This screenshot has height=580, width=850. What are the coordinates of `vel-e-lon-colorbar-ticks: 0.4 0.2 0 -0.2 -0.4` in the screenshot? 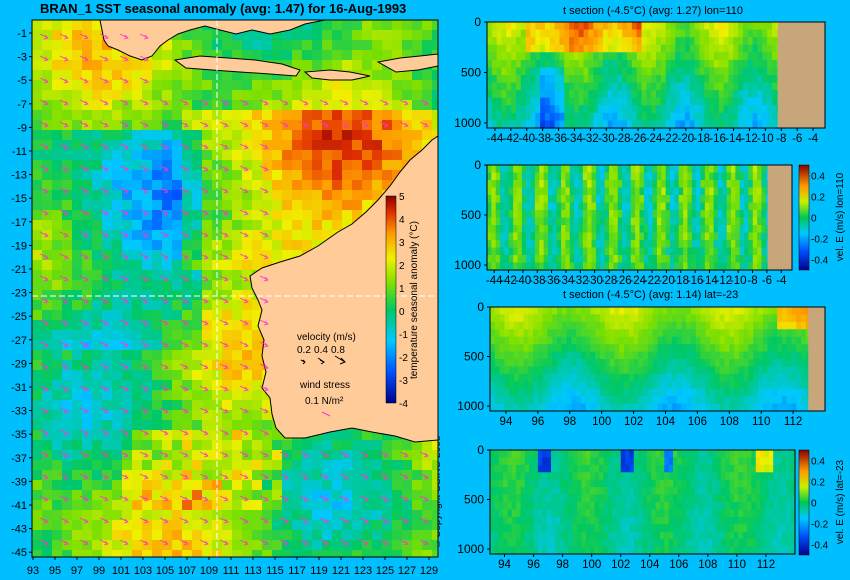 It's located at (820, 219).